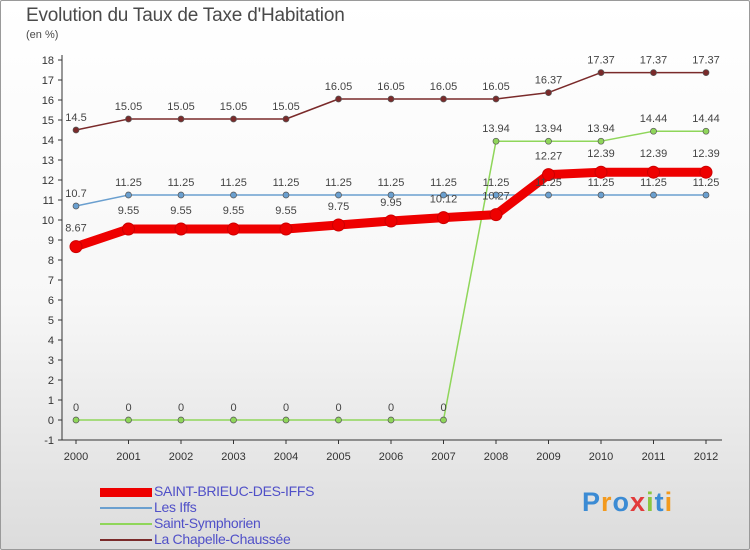 The width and height of the screenshot is (750, 550). What do you see at coordinates (51, 421) in the screenshot?
I see `y-tick-label: 0` at bounding box center [51, 421].